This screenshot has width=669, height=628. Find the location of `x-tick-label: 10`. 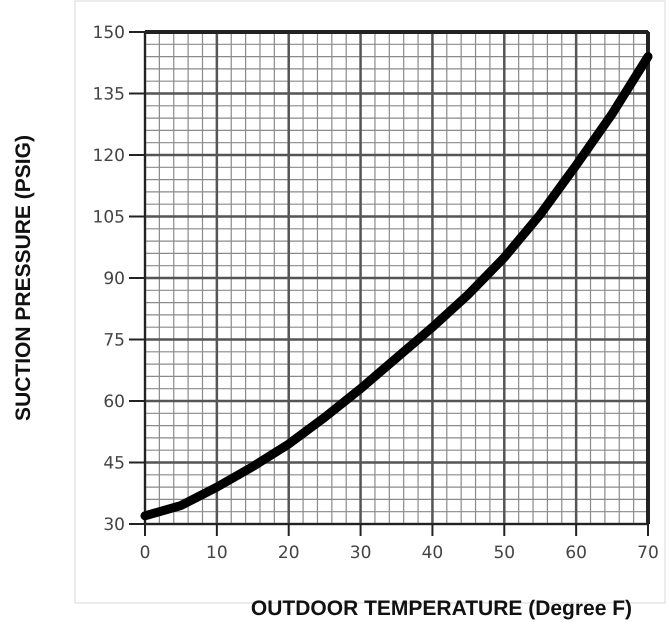

x-tick-label: 10 is located at coordinates (217, 553).